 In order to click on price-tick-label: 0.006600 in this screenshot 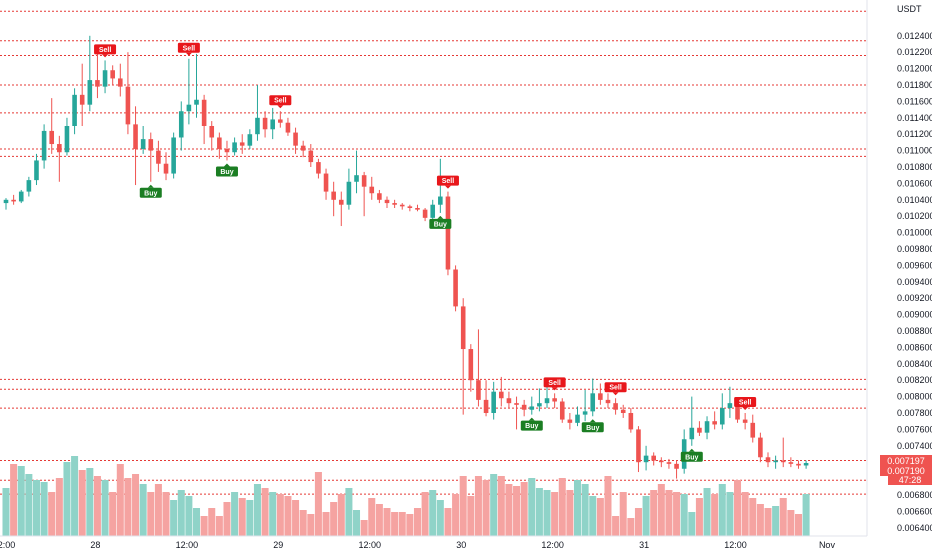, I will do `click(914, 511)`.